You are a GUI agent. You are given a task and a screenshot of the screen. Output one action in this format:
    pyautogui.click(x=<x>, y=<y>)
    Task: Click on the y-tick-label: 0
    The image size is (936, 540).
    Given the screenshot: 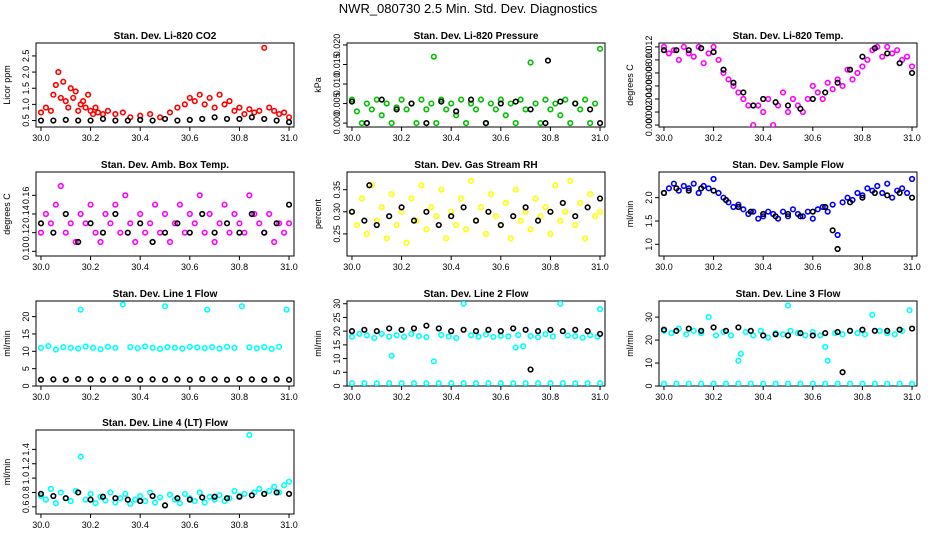 What is the action you would take?
    pyautogui.click(x=649, y=385)
    